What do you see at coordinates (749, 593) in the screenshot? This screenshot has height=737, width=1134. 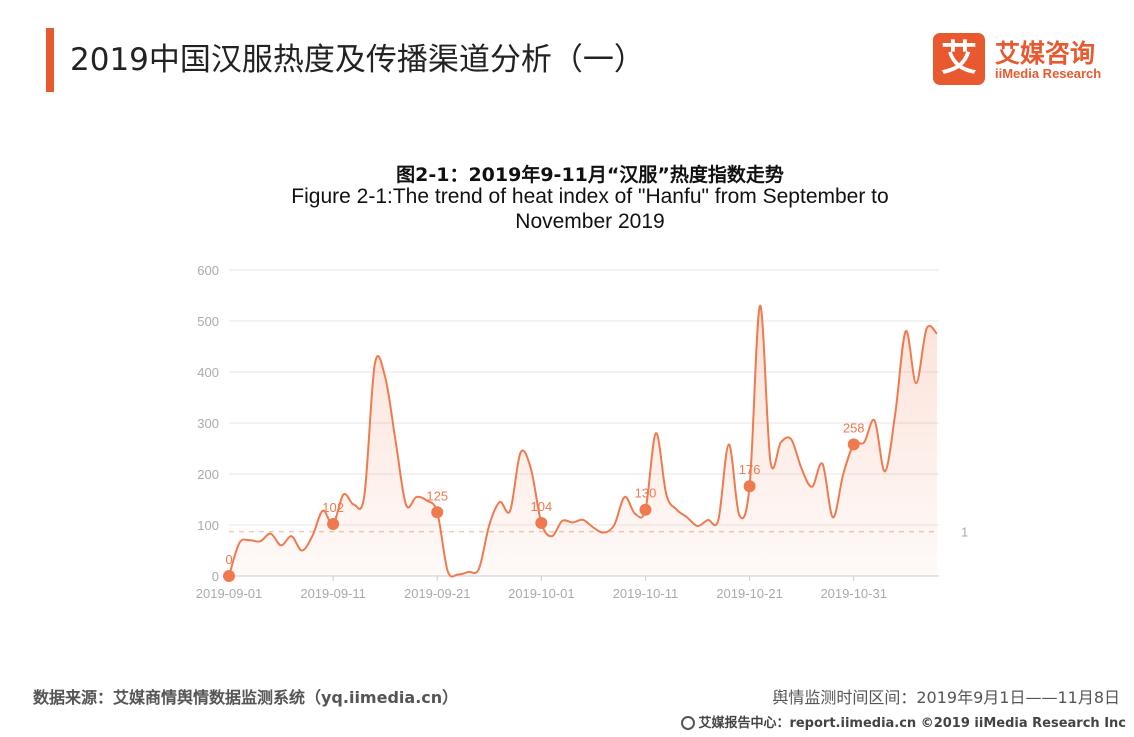 I see `x-tick-label: 2019-10-21` at bounding box center [749, 593].